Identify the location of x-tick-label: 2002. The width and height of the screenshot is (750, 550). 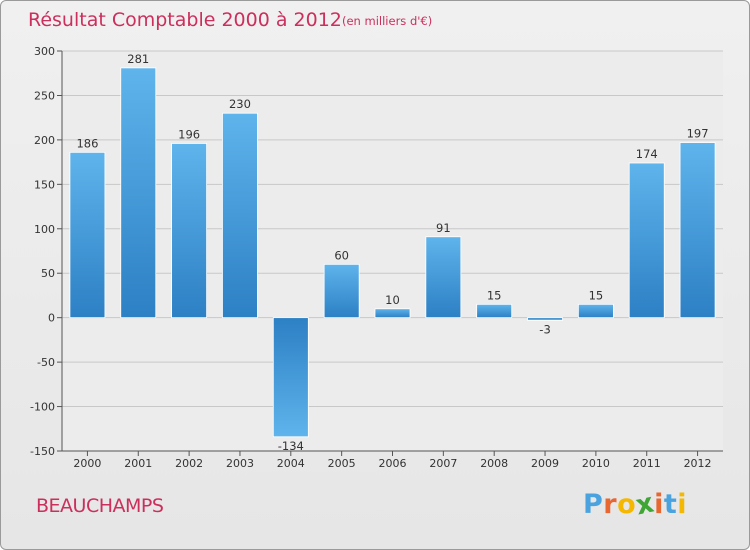
(189, 463).